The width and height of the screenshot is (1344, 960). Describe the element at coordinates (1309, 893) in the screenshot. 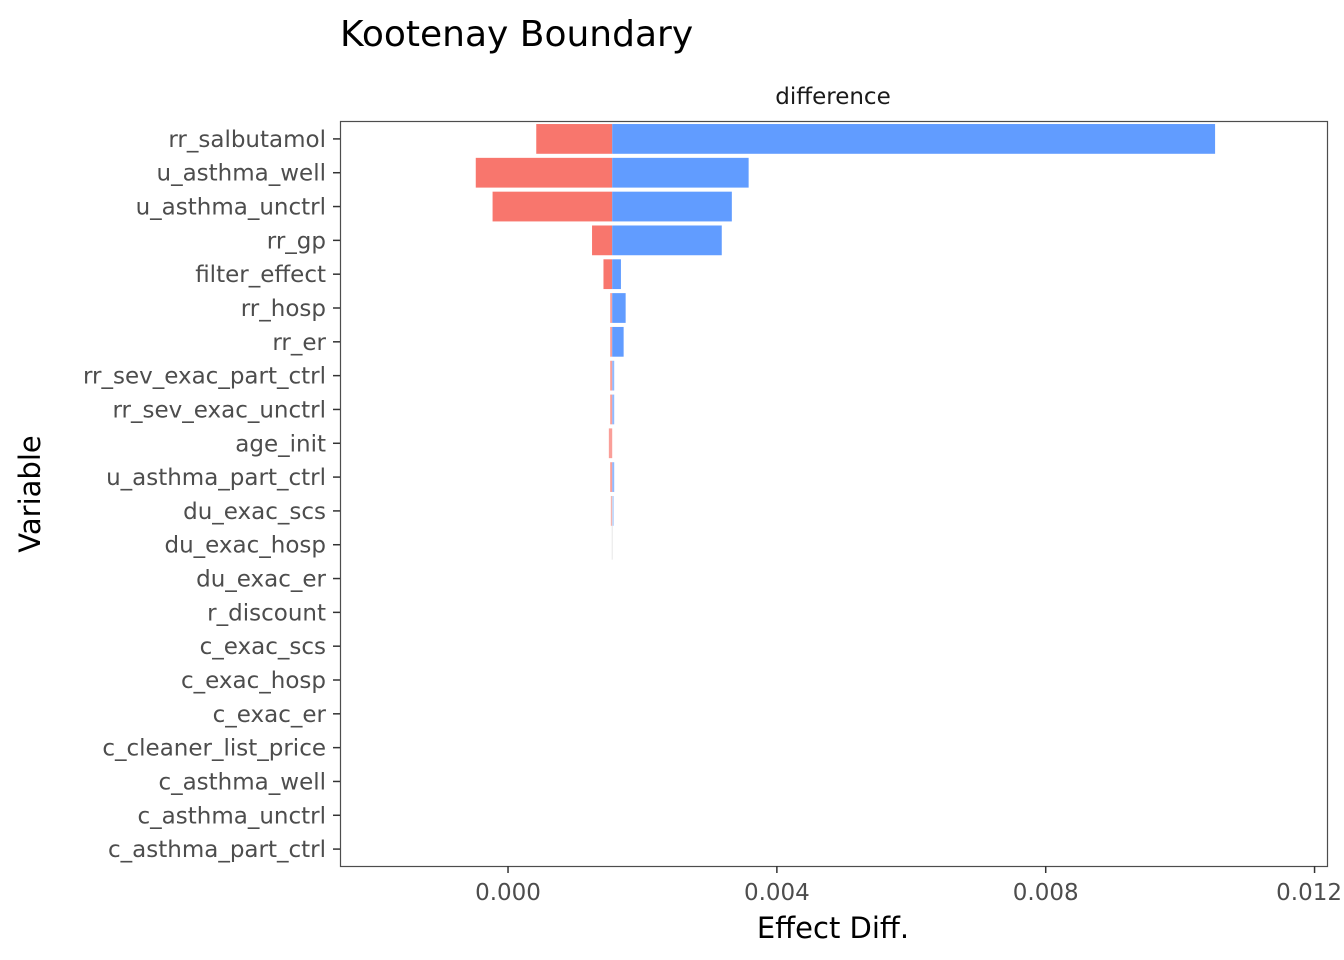

I see `x-tick-label: 0.012` at that location.